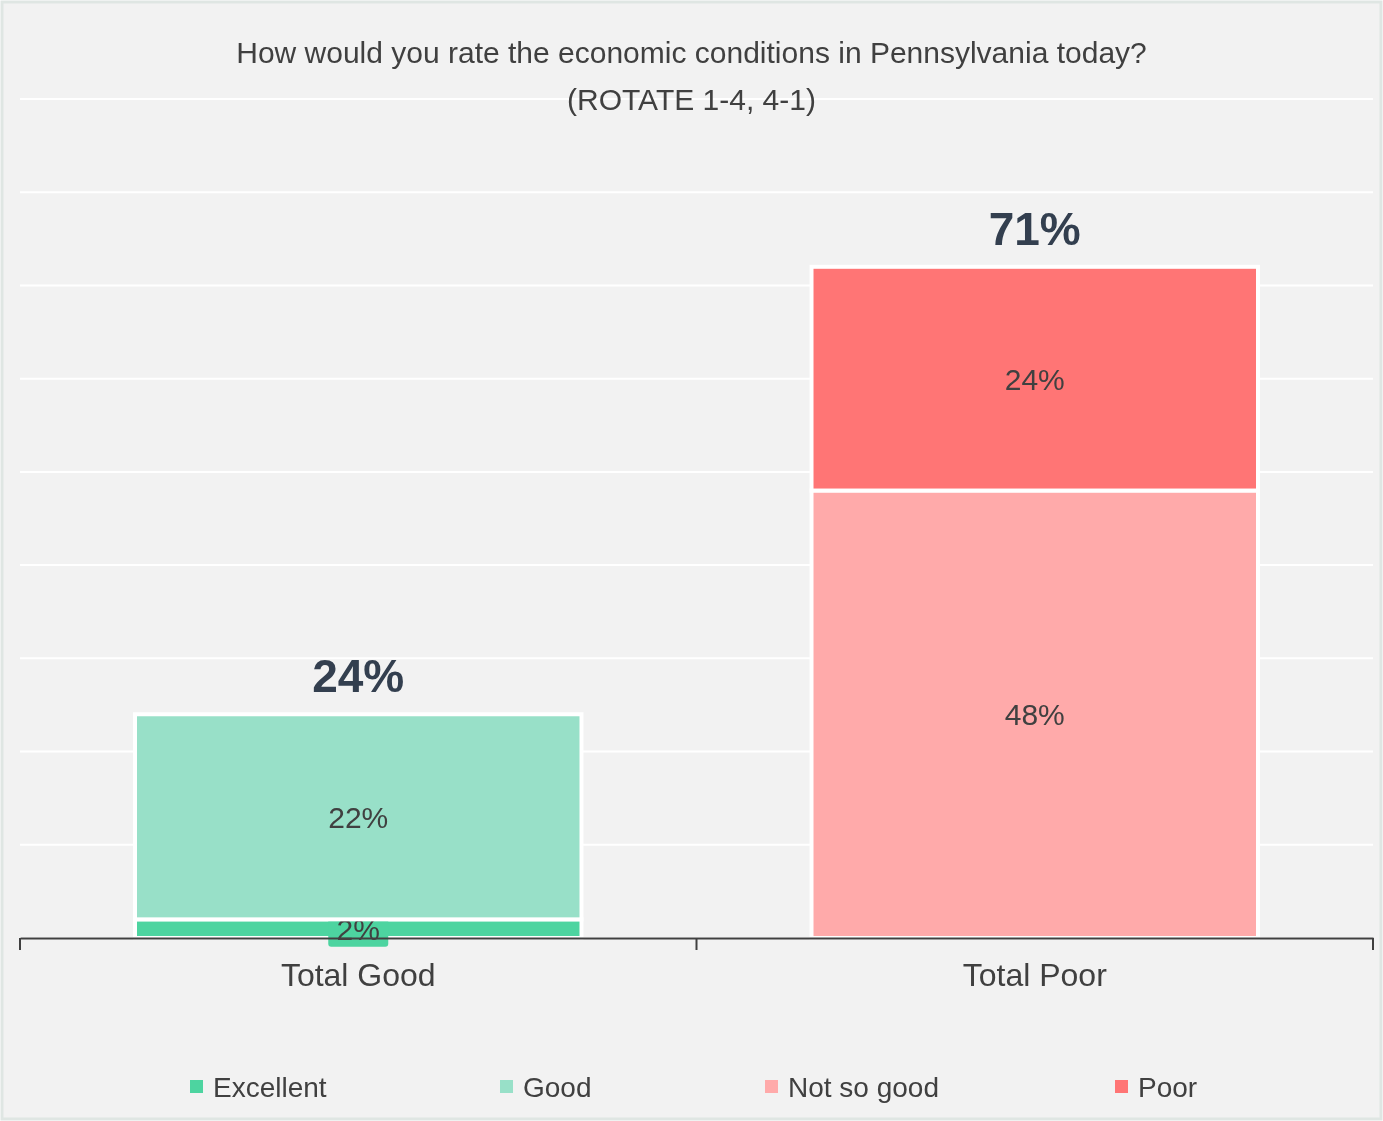  Describe the element at coordinates (358, 817) in the screenshot. I see `data-label: 22%` at that location.